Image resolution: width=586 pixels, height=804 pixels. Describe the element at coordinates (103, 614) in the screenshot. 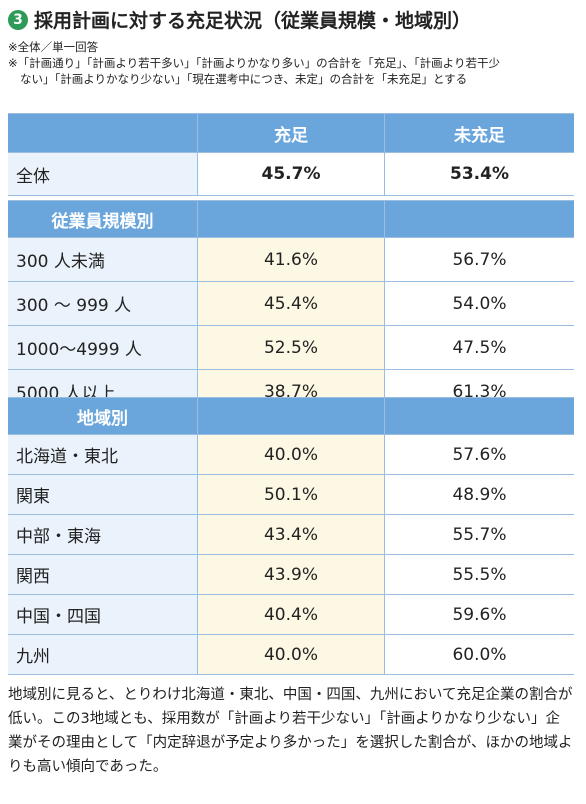

I see `row-label: 中国・四国` at that location.